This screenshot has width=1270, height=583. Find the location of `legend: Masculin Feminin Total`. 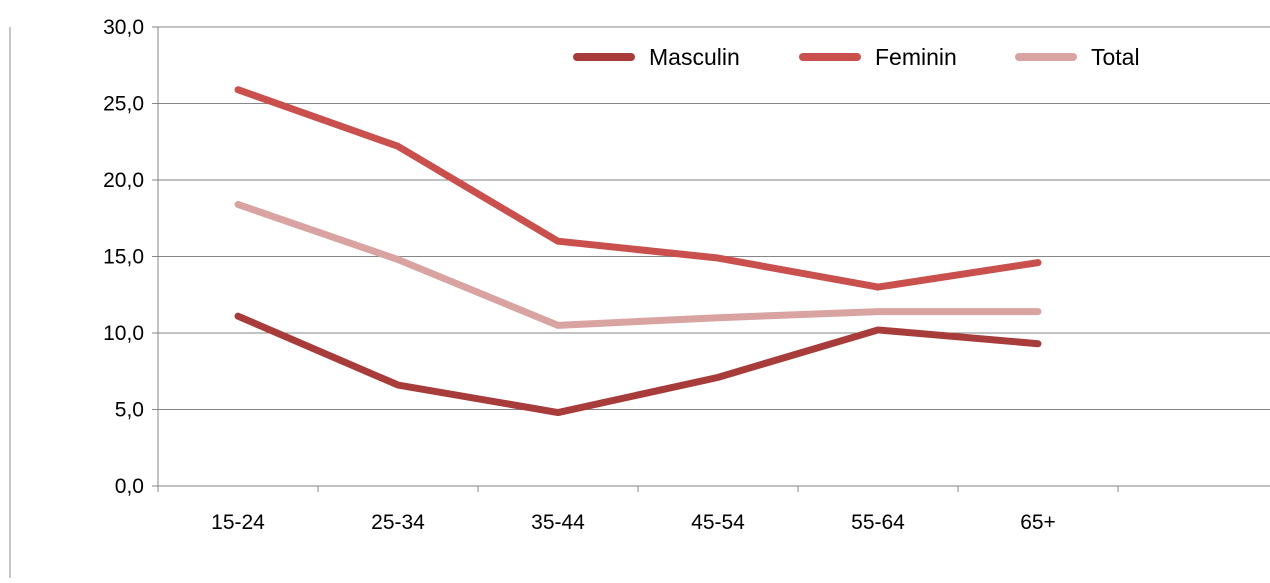

legend: Masculin Feminin Total is located at coordinates (858, 57).